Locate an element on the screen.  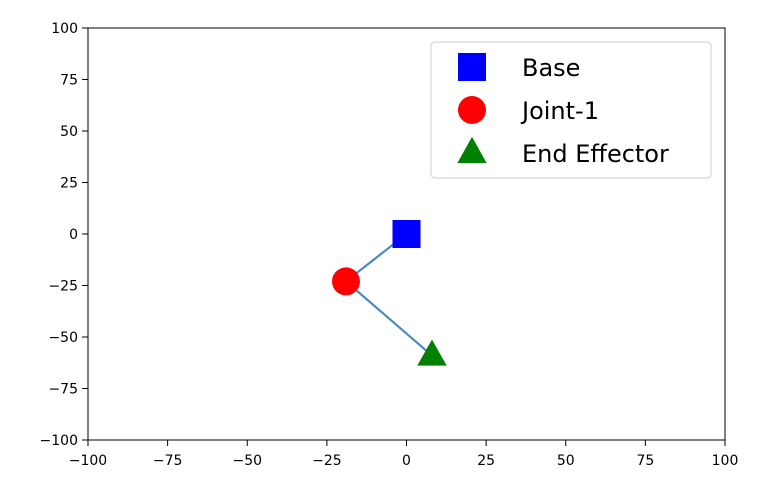
x-axis: −100 −75 −50 −25 0 25 50 75 100 is located at coordinates (404, 454).